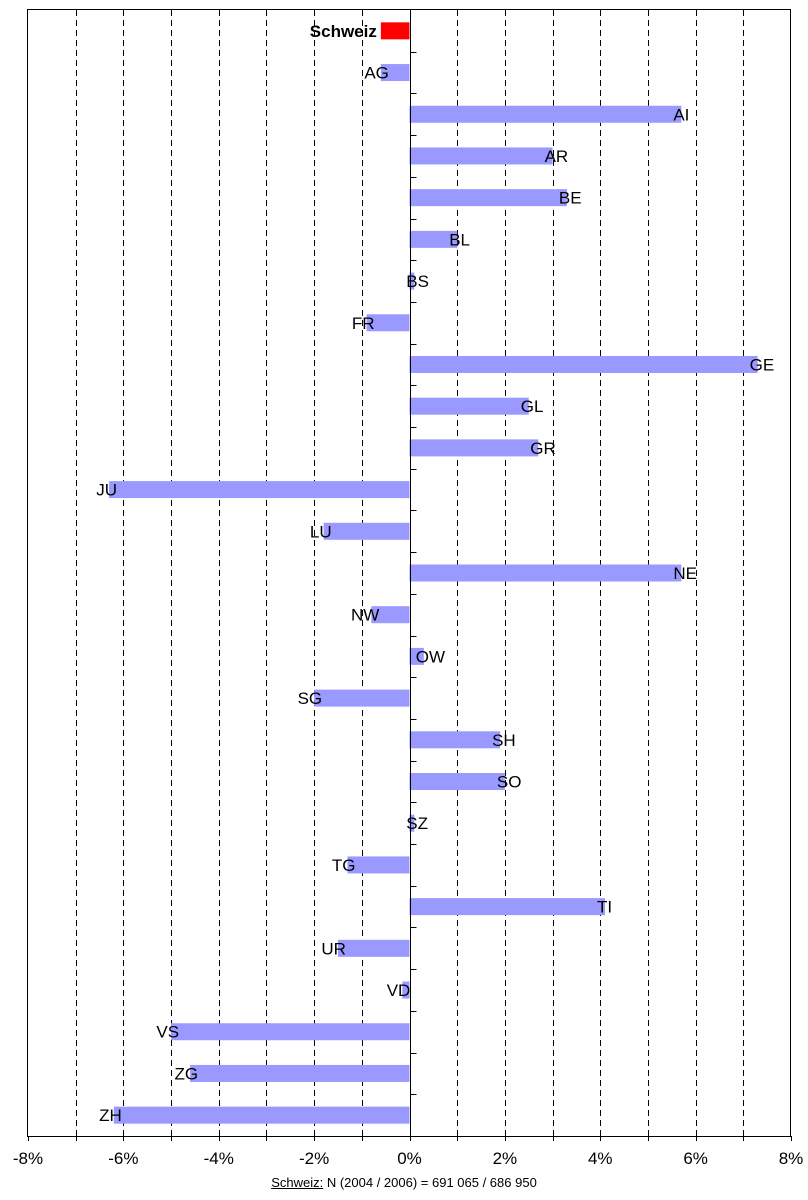 This screenshot has width=808, height=1200. Describe the element at coordinates (290, 1032) in the screenshot. I see `bar-vs` at that location.